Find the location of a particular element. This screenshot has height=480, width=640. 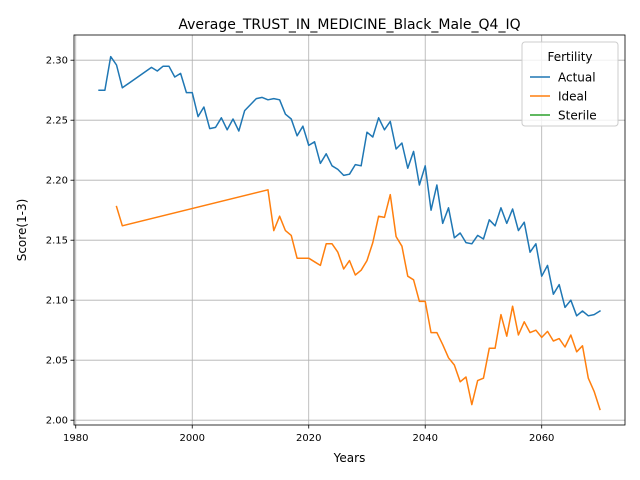

x-tick-label: 2000 is located at coordinates (192, 438).